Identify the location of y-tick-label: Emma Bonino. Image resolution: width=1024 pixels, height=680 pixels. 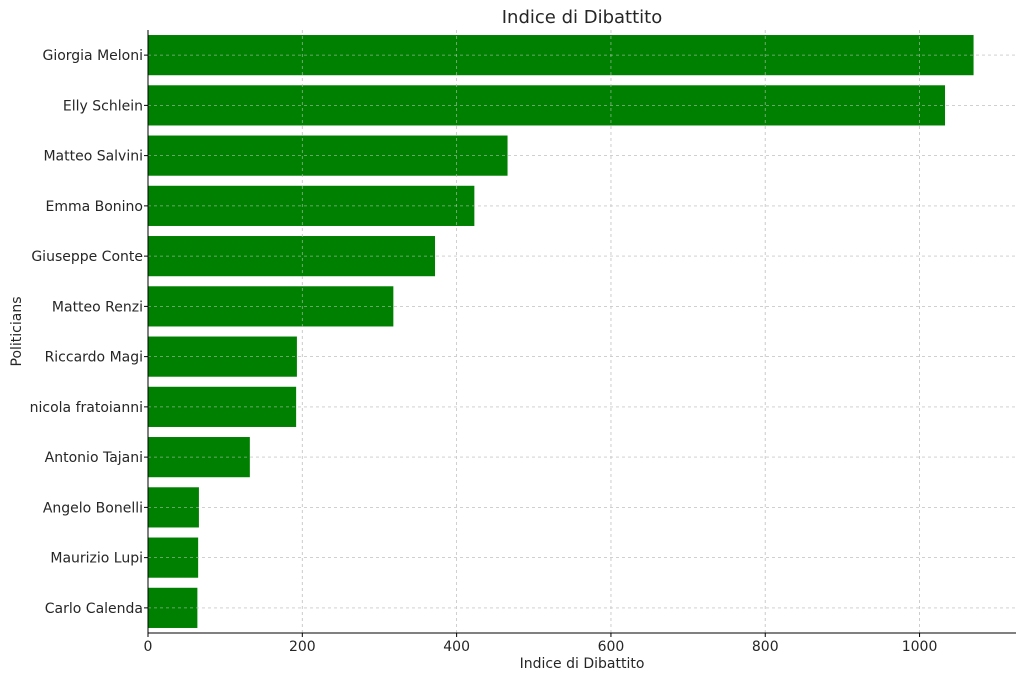
(94, 207).